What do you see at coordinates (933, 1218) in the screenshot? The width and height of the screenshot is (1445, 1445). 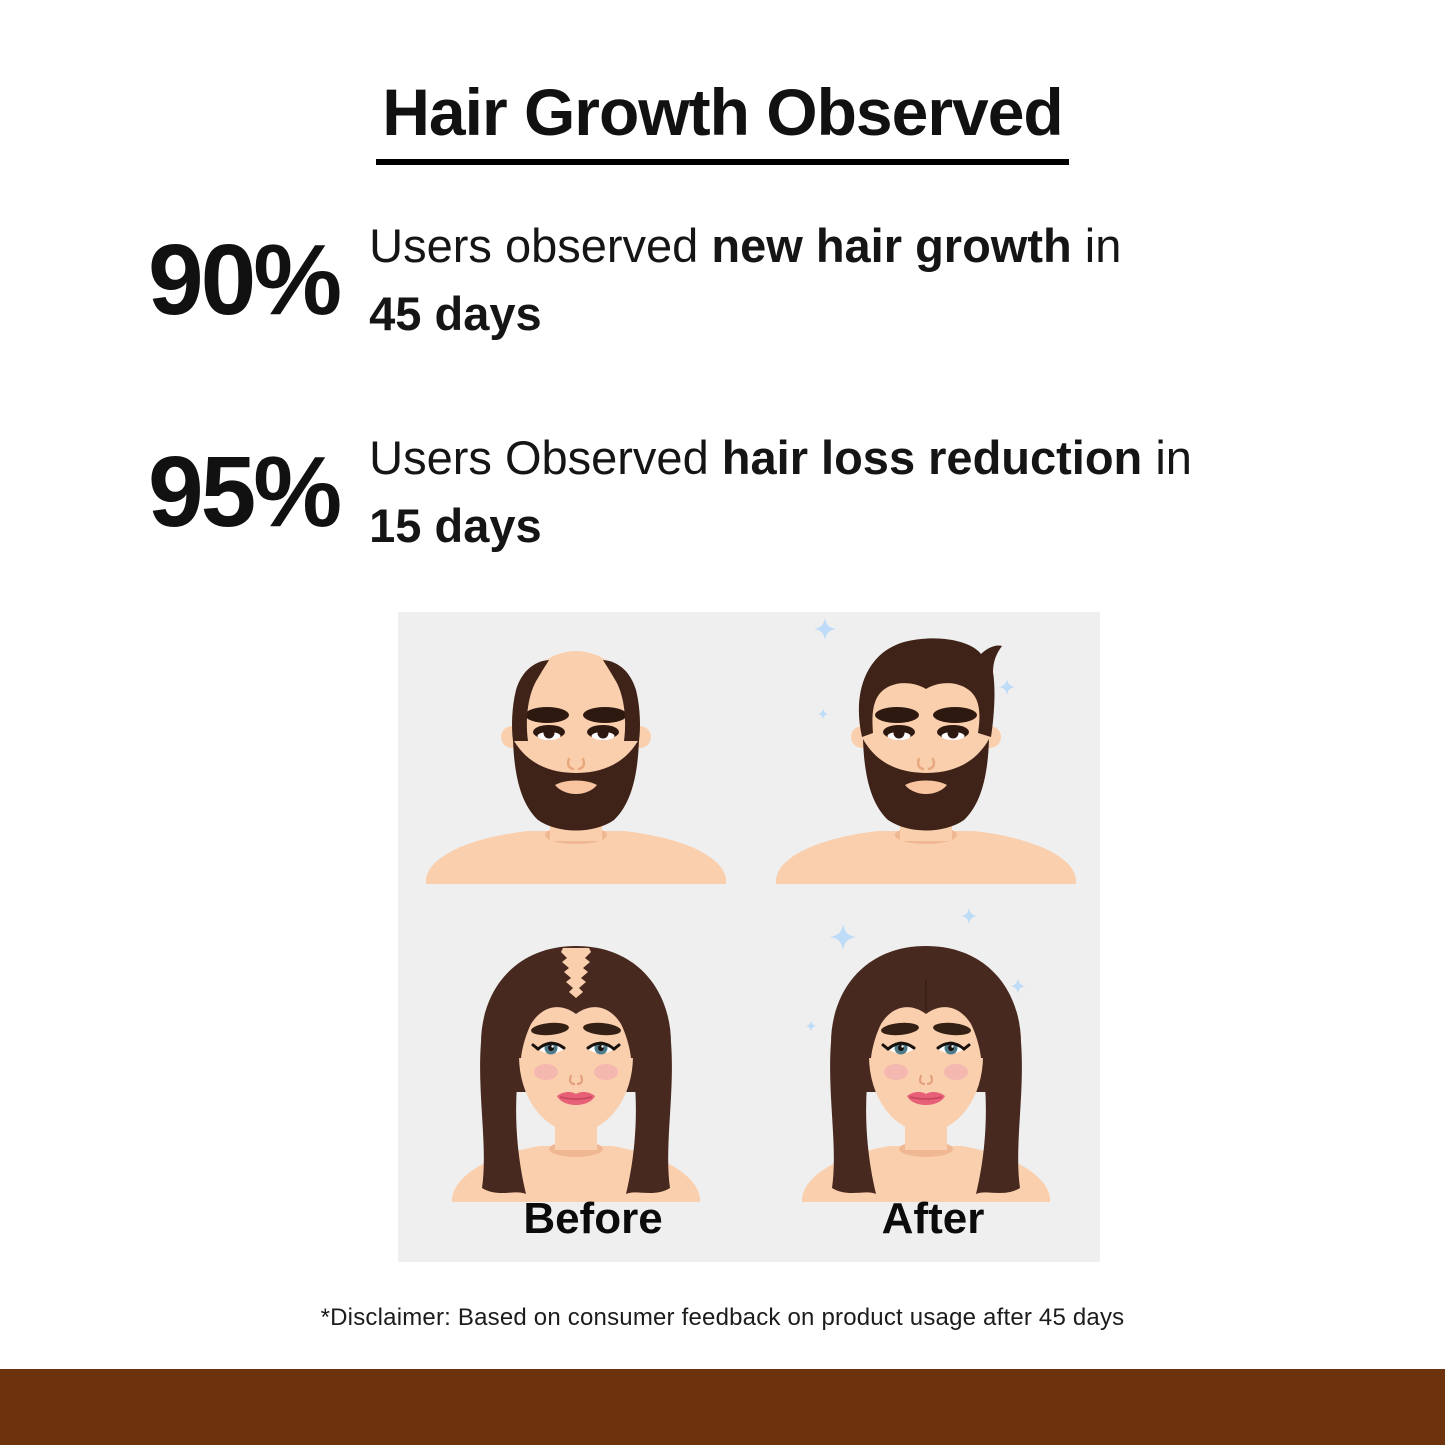 I see `after-label: After` at bounding box center [933, 1218].